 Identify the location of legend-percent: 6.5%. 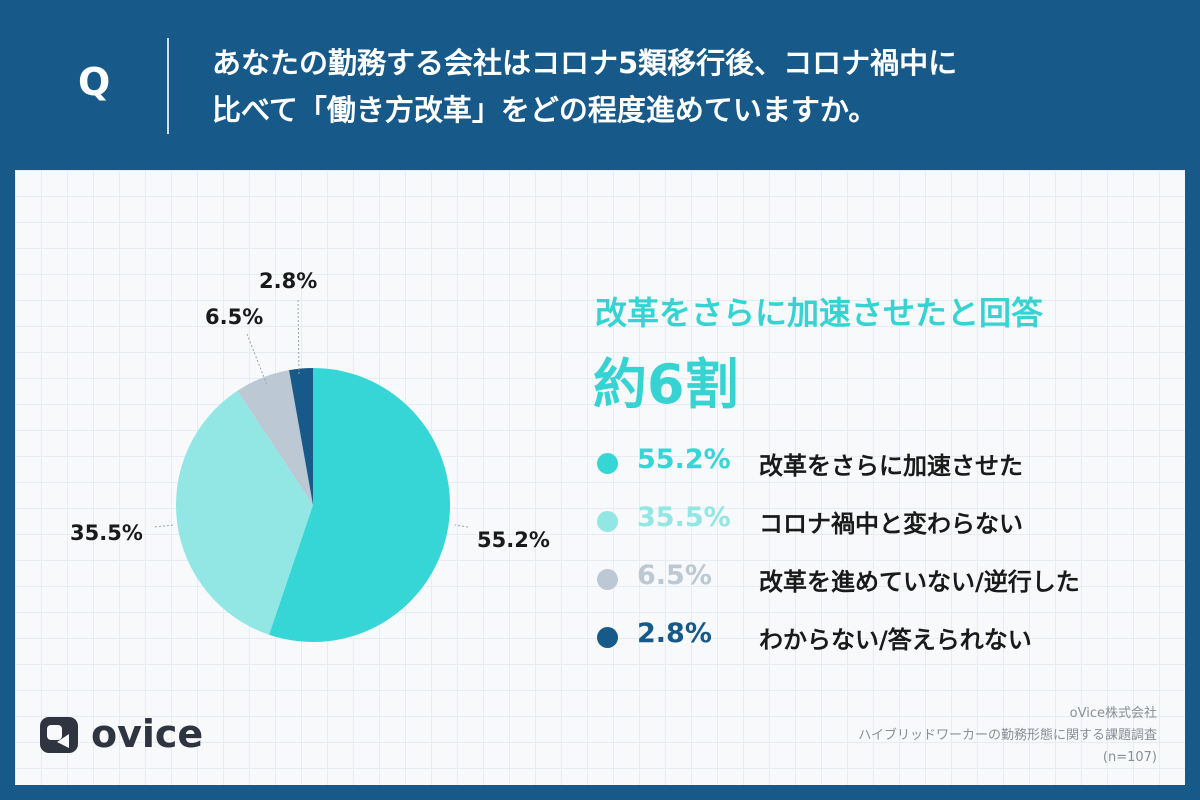
(674, 575).